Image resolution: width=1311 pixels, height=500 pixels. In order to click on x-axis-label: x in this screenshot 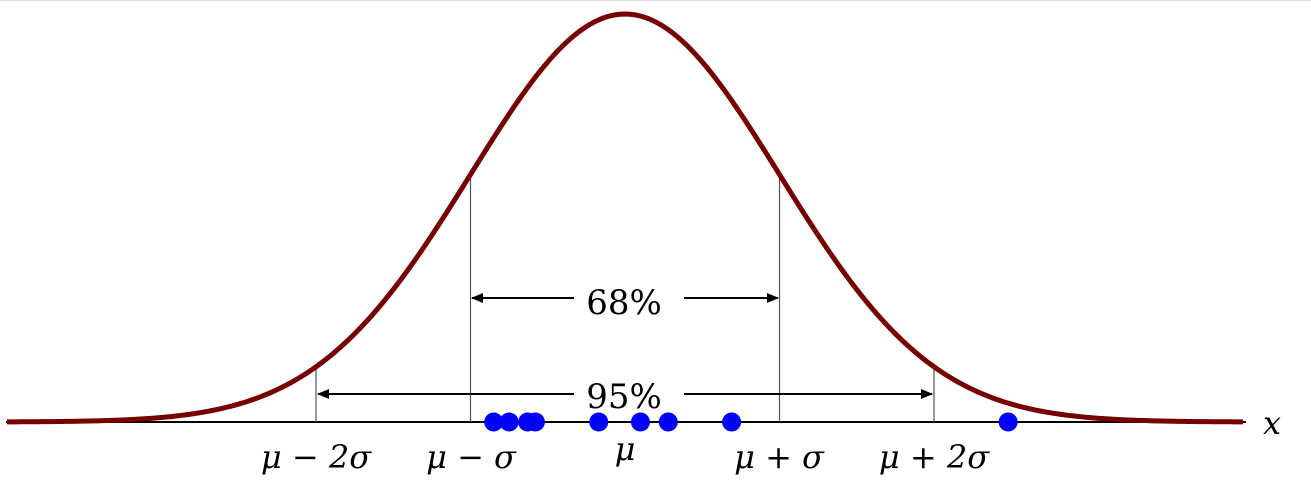, I will do `click(1272, 423)`.